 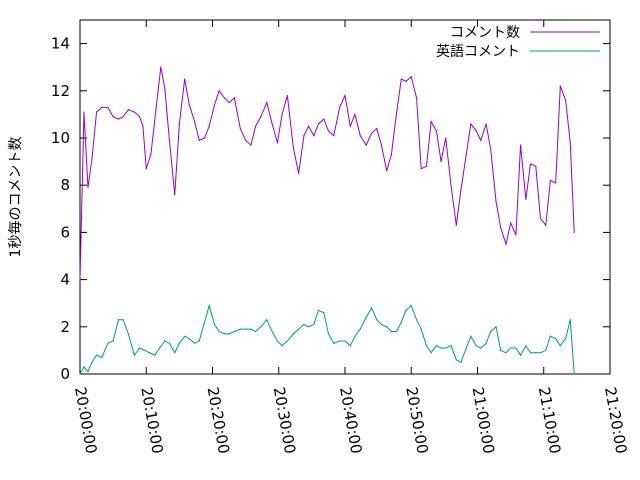 I want to click on legend-label: 英語コメント, so click(x=478, y=51).